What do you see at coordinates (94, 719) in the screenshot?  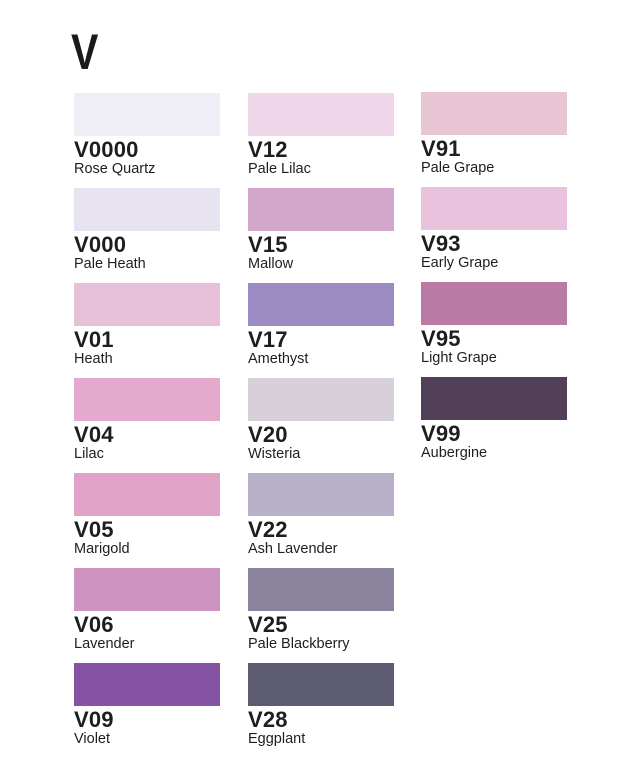 I see `color-code: V09` at bounding box center [94, 719].